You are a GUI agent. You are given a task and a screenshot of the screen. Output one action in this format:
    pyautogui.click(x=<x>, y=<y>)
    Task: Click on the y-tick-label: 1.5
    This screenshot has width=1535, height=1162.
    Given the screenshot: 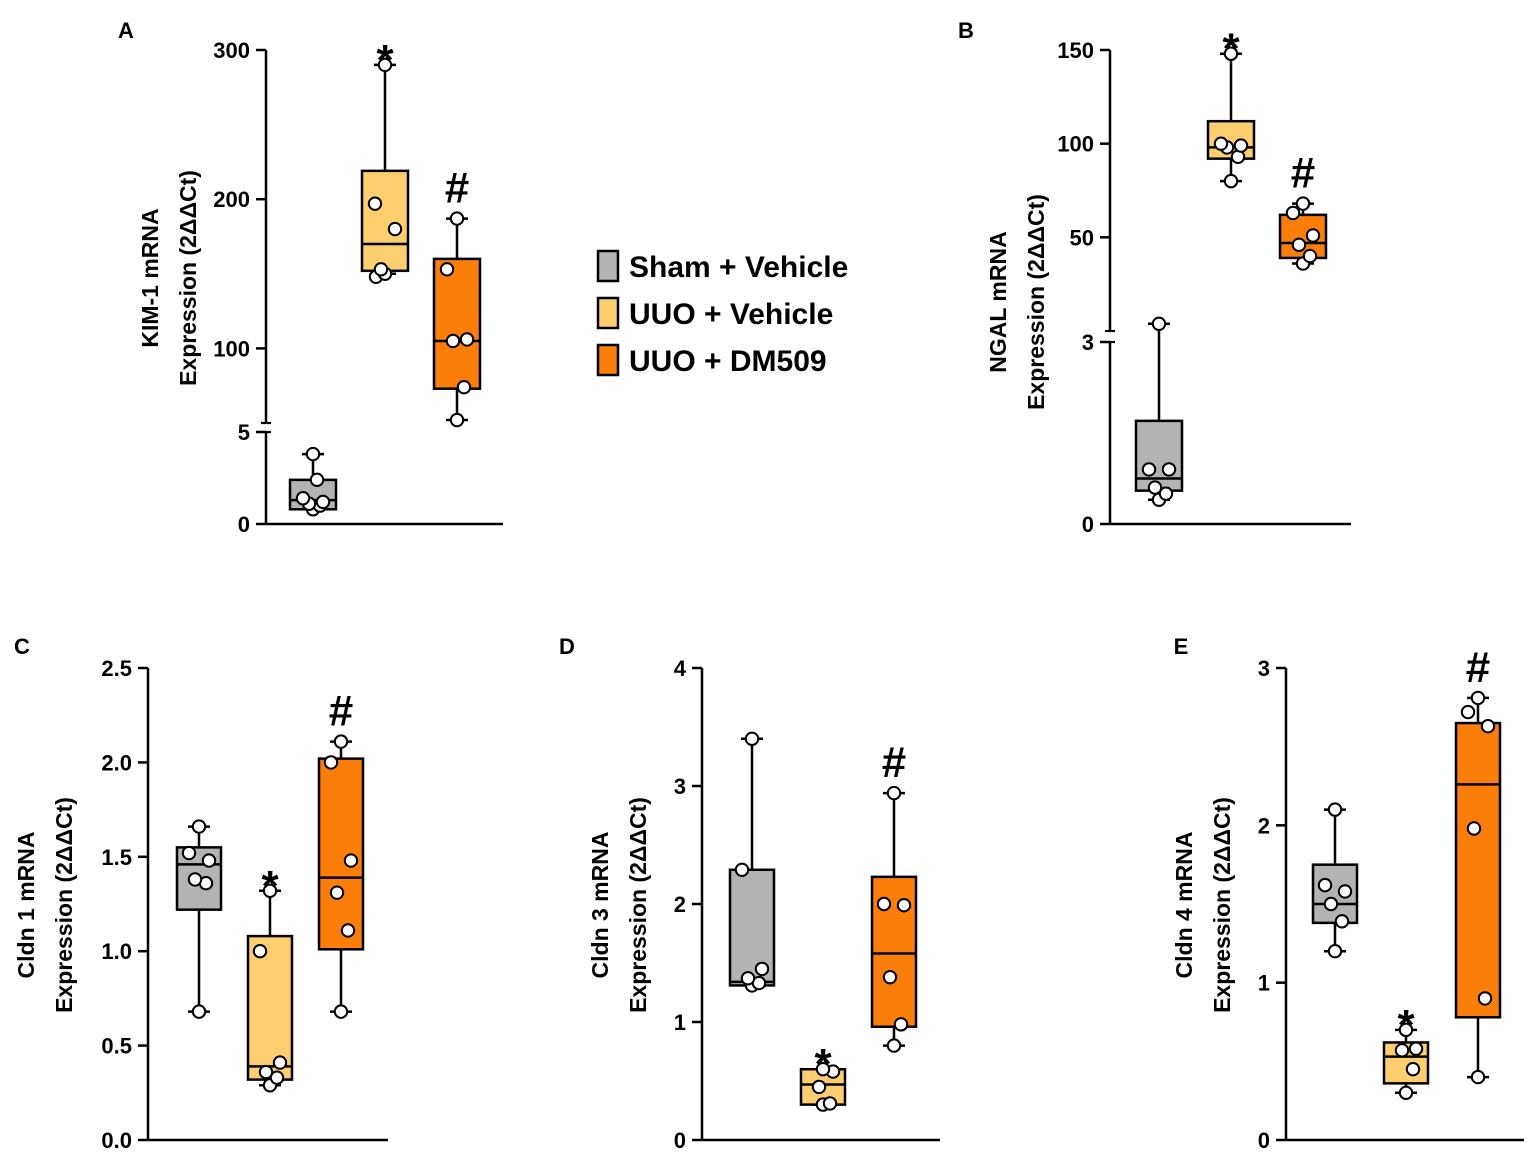 What is the action you would take?
    pyautogui.click(x=116, y=857)
    